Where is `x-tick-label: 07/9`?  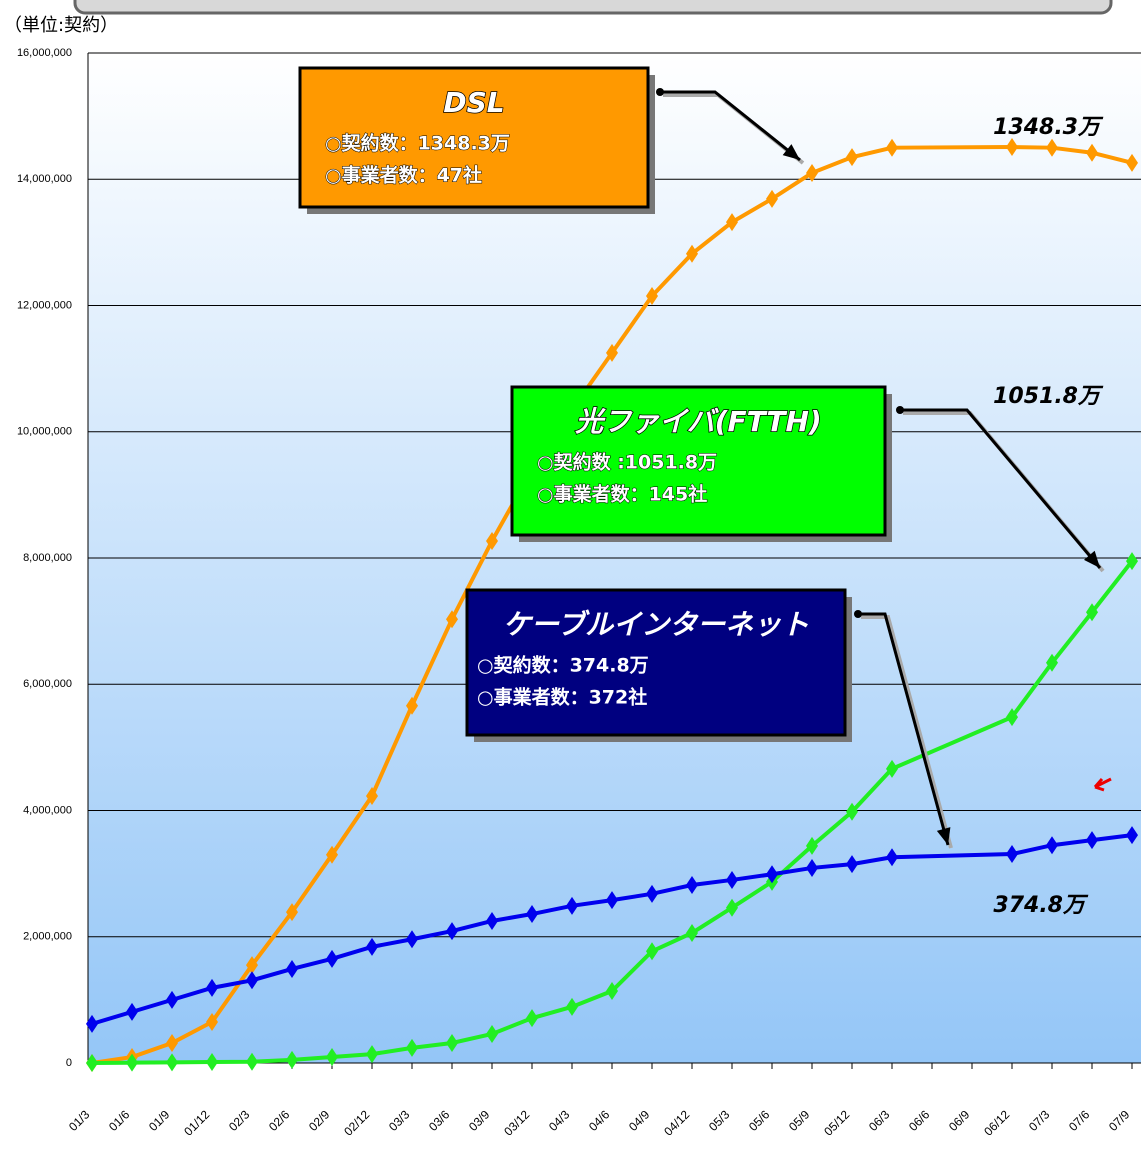
x-tick-label: 07/9 is located at coordinates (1119, 1120).